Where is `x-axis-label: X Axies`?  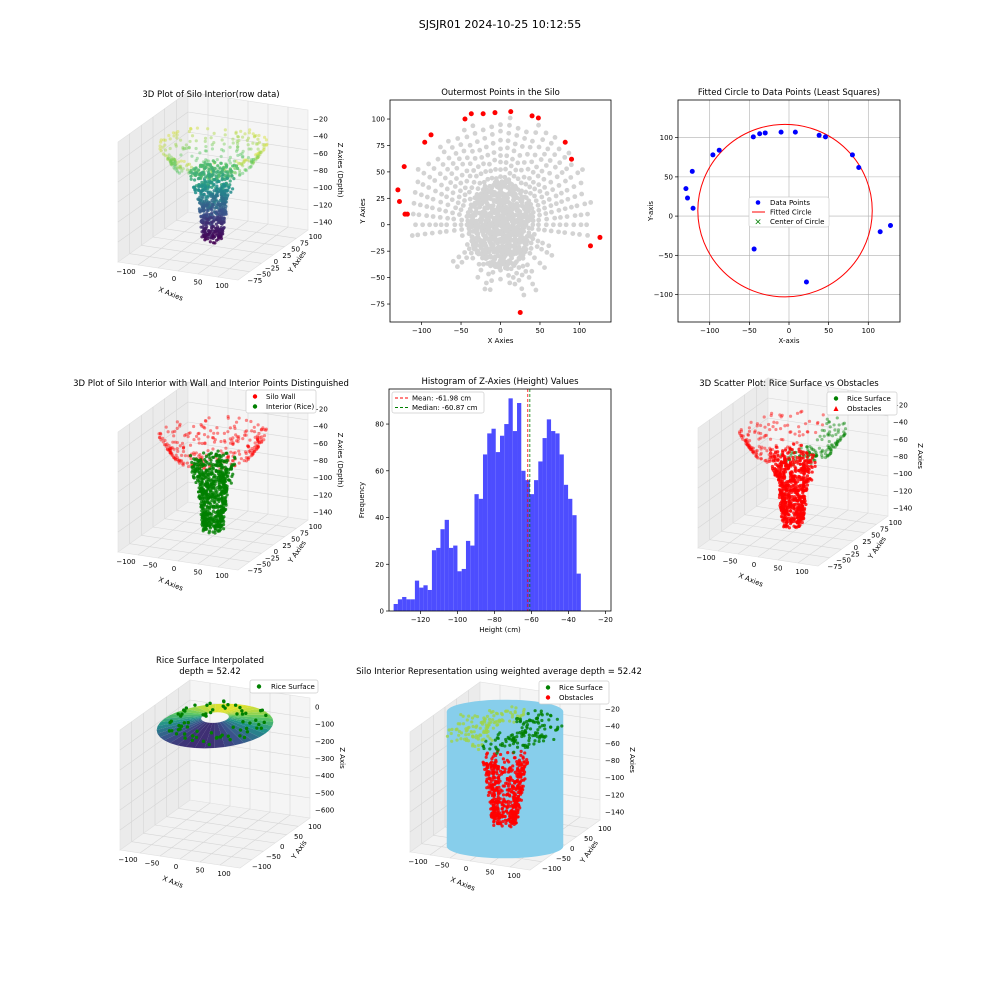 x-axis-label: X Axies is located at coordinates (170, 584).